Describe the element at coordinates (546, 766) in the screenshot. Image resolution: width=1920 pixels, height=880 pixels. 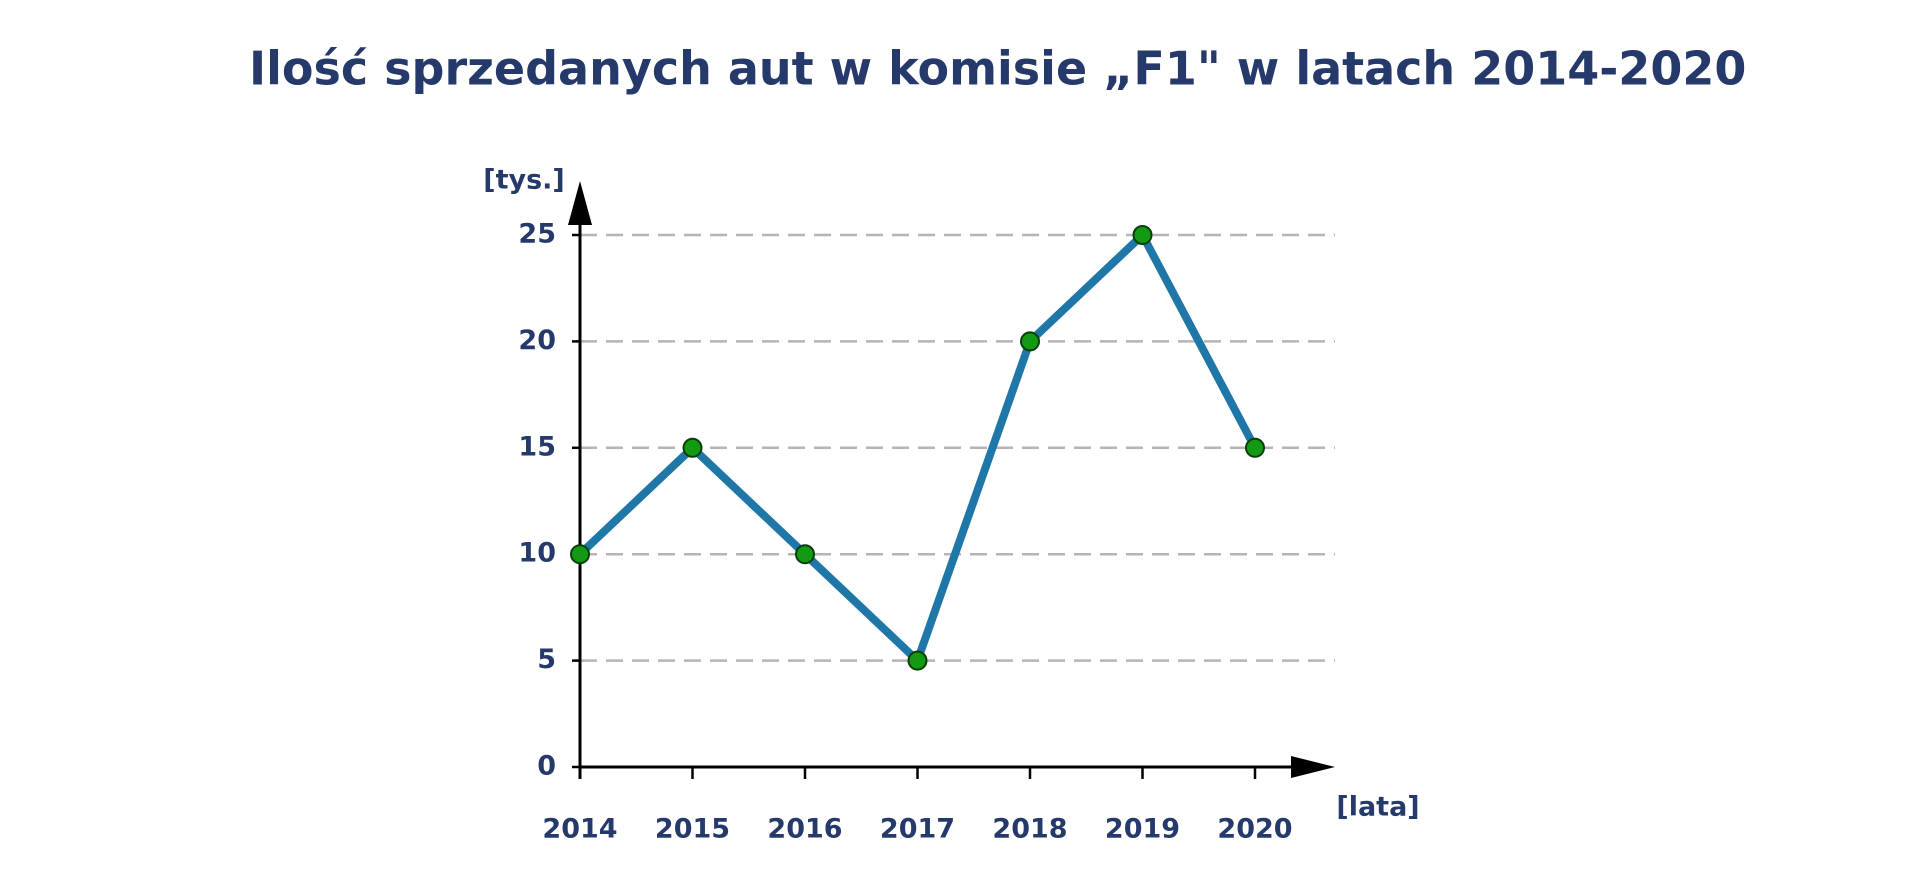
I see `y-tick-label: 0` at that location.